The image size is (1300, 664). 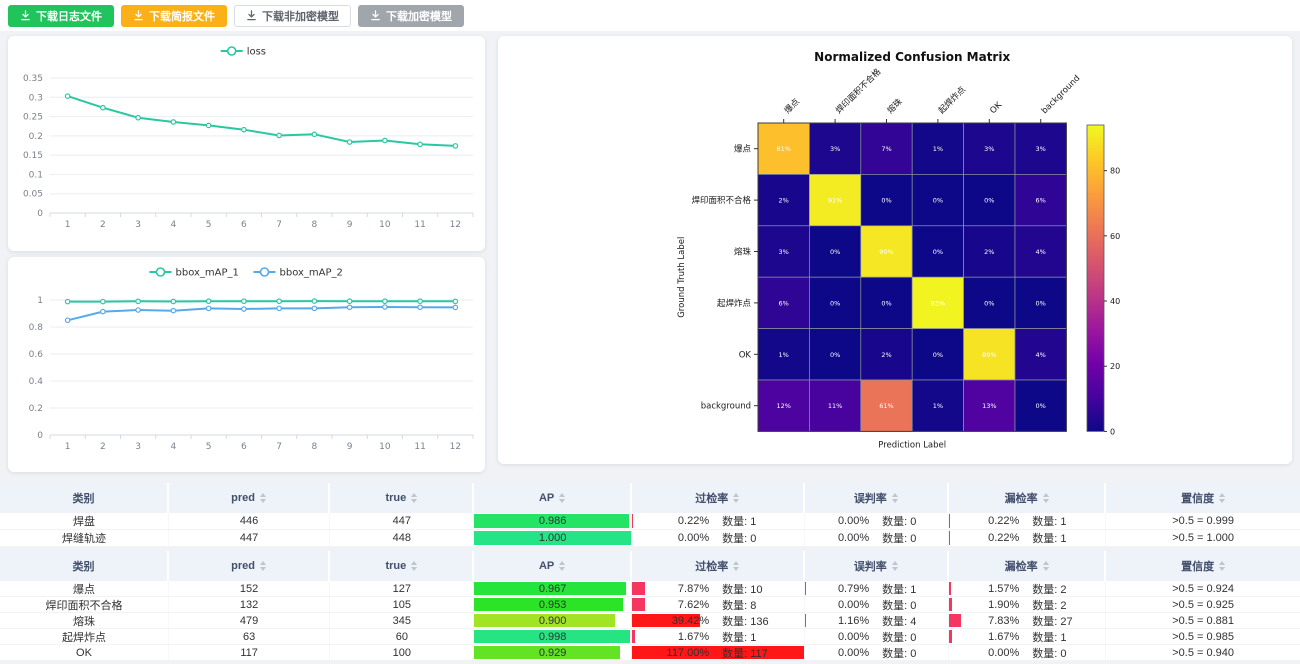 What do you see at coordinates (886, 149) in the screenshot?
I see `svg-text: 7%` at bounding box center [886, 149].